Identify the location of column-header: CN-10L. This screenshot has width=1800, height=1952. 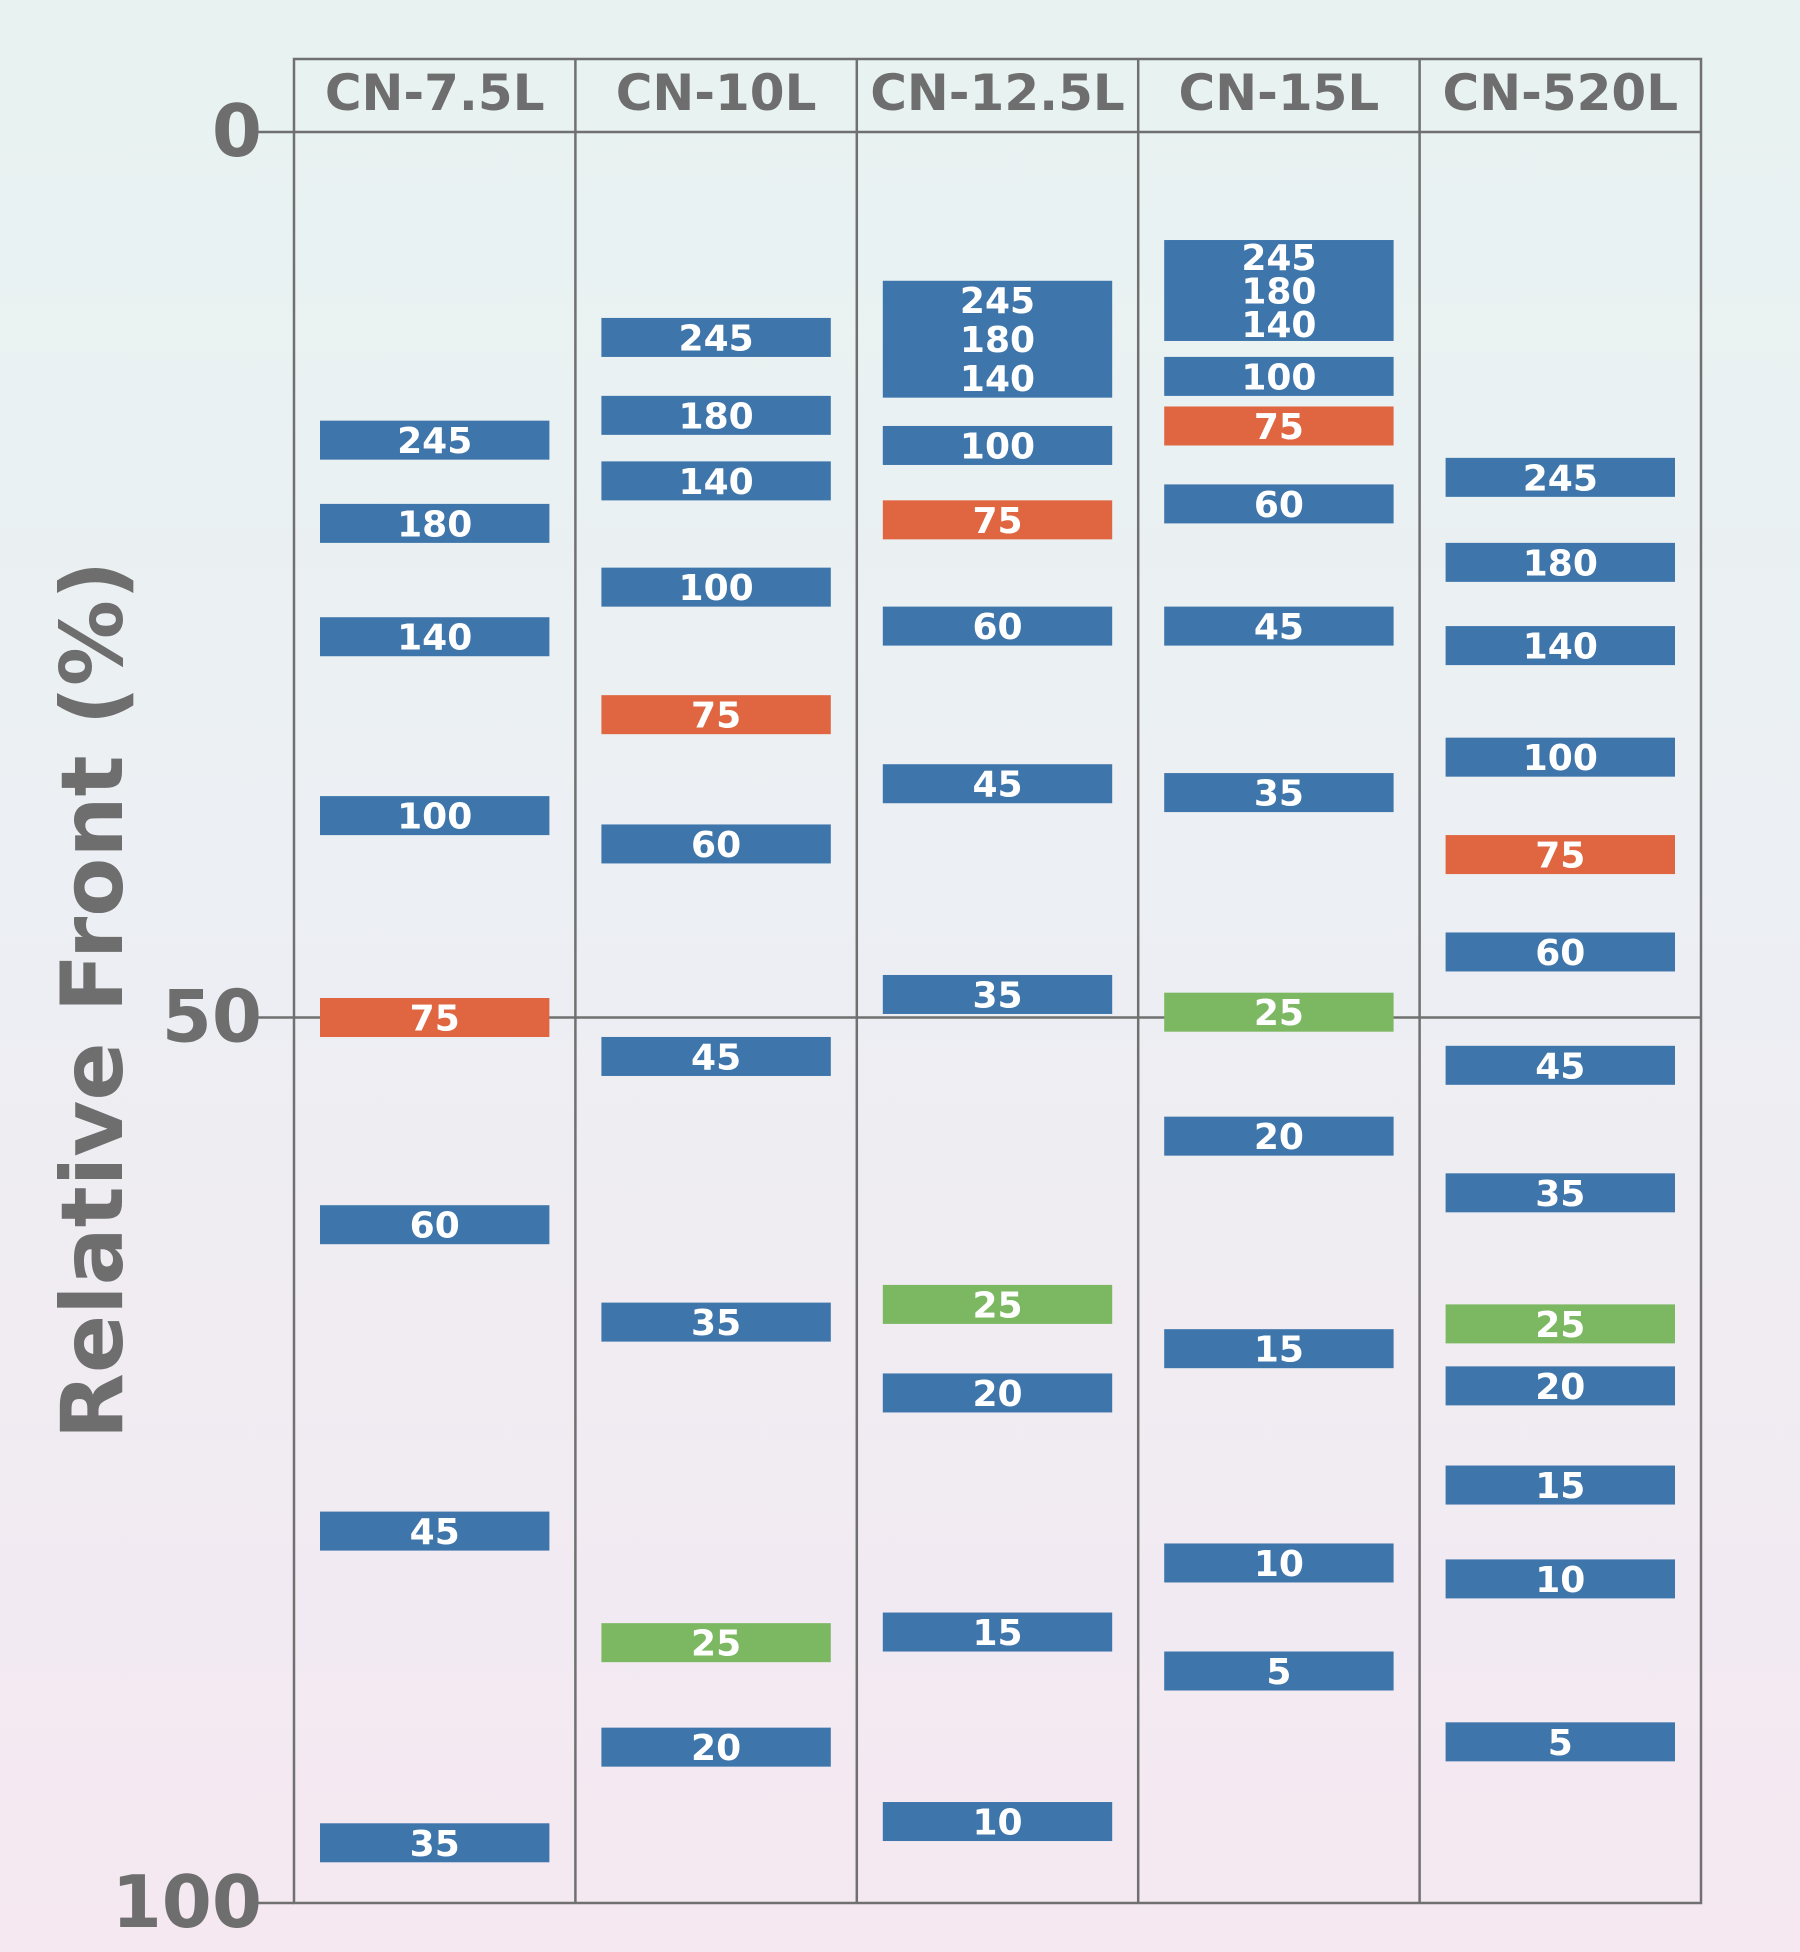
(716, 93).